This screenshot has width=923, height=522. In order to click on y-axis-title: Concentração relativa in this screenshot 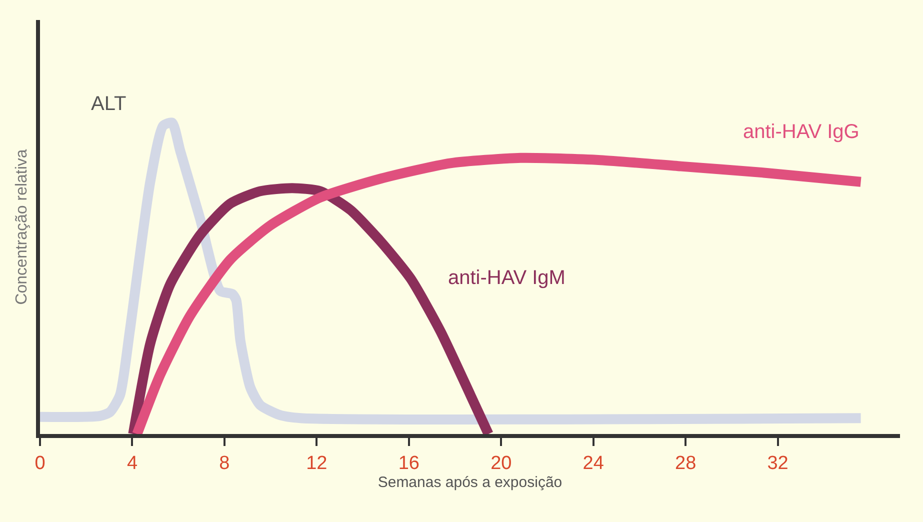, I will do `click(21, 227)`.